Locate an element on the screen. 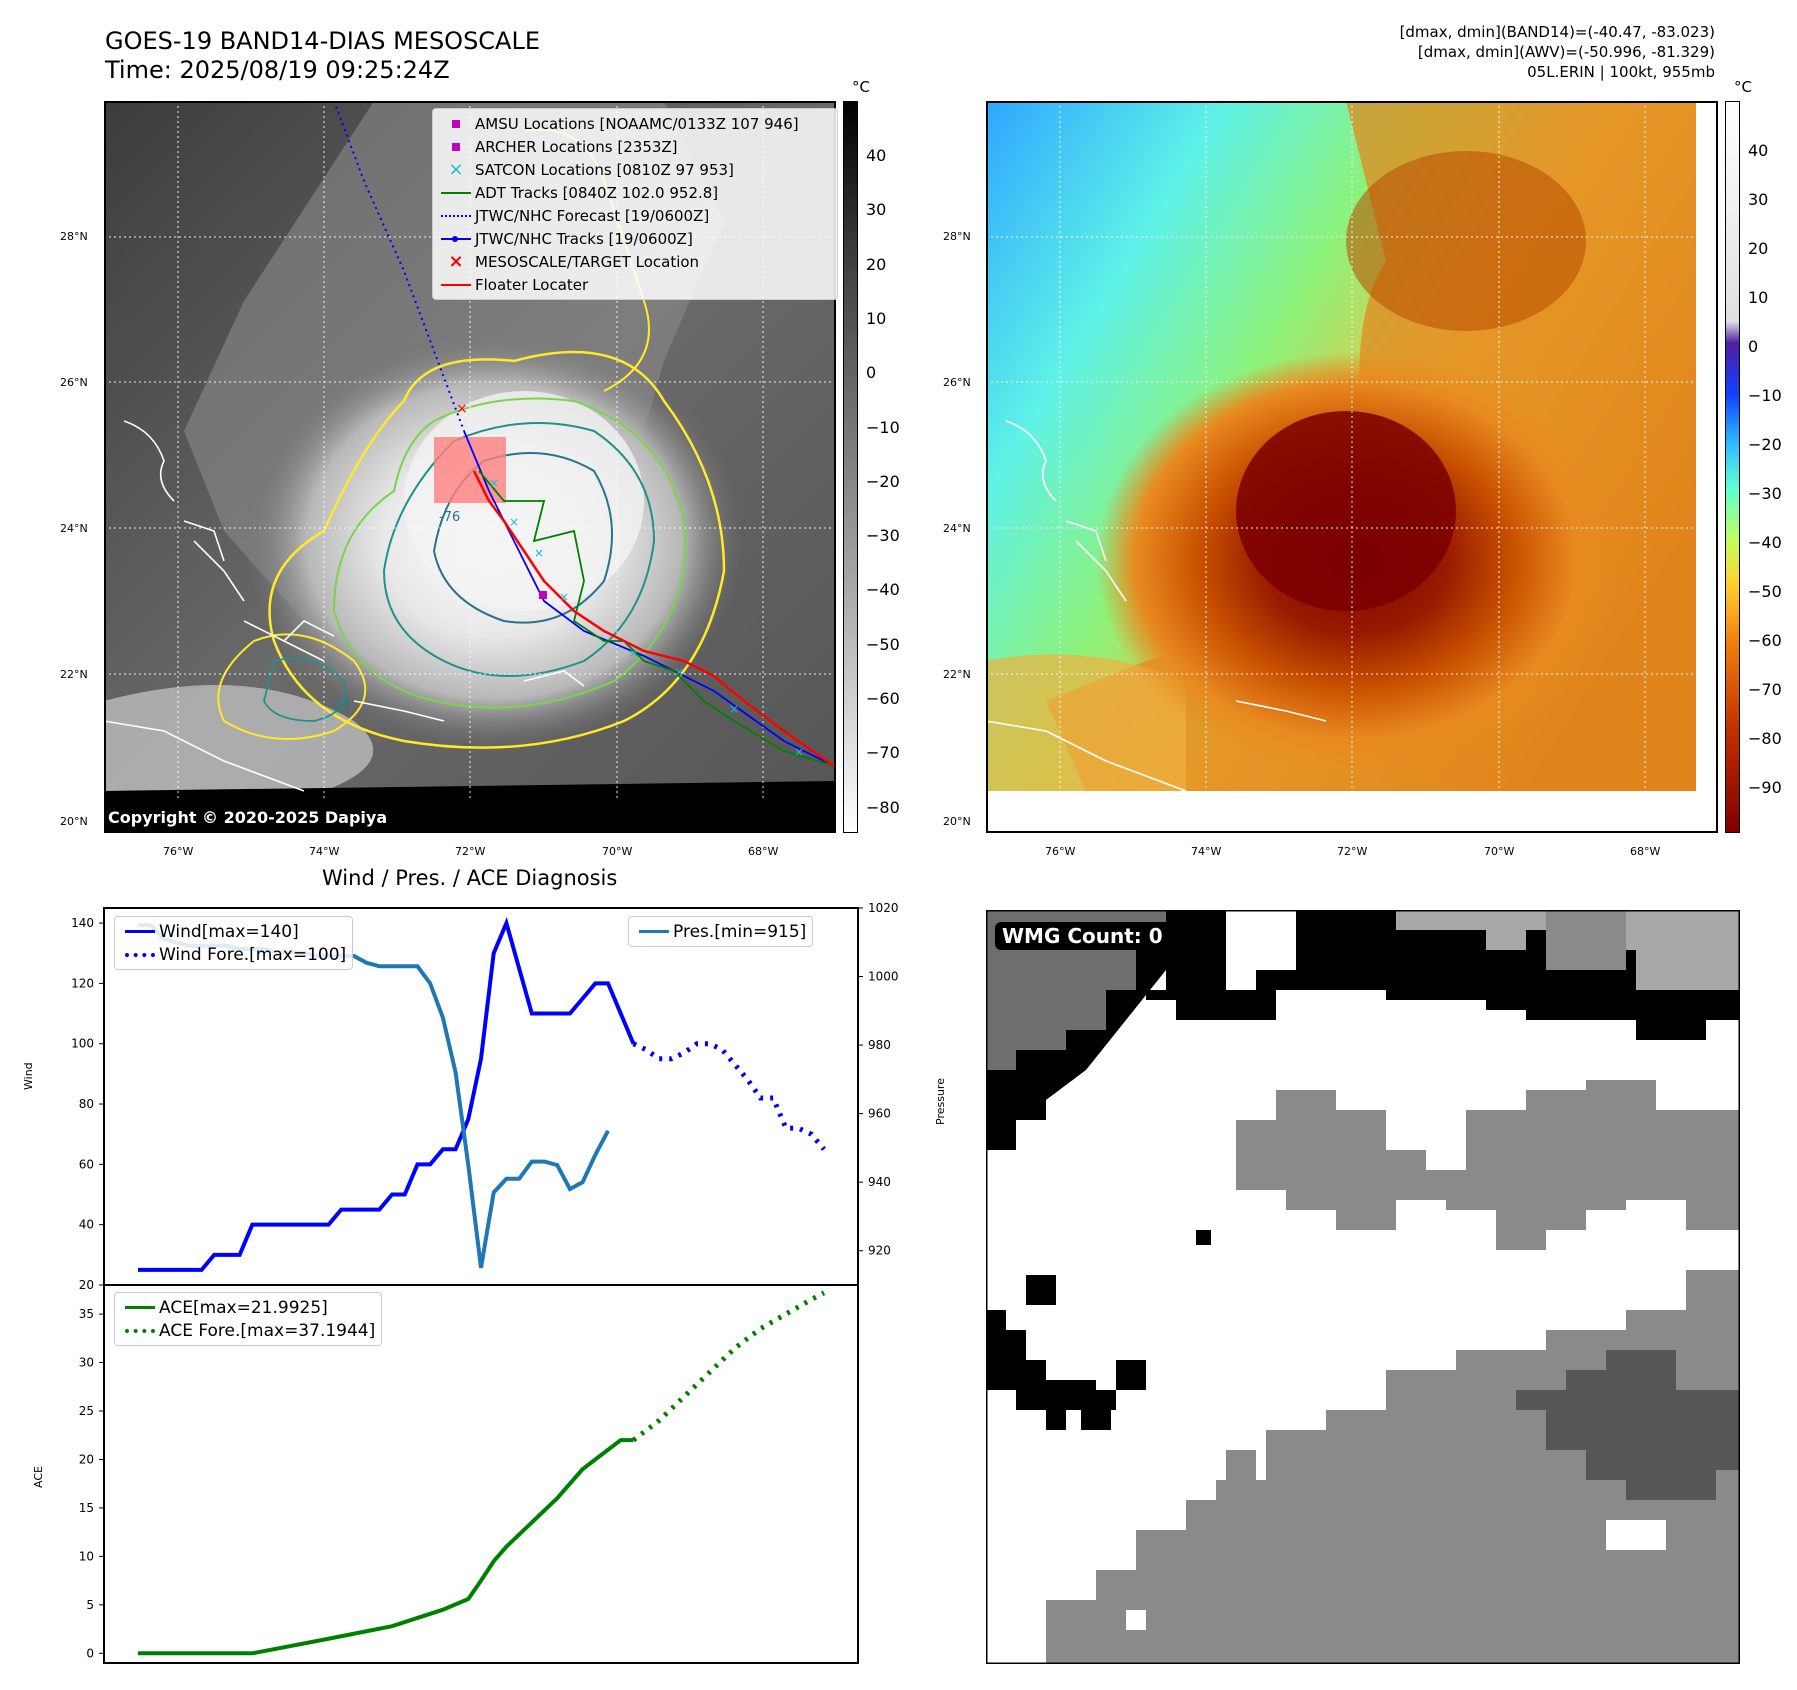 Image resolution: width=1797 pixels, height=1690 pixels. legend-item-jtwc-tracks: JTWC/NHC Tracks [19/0600Z] is located at coordinates (635, 238).